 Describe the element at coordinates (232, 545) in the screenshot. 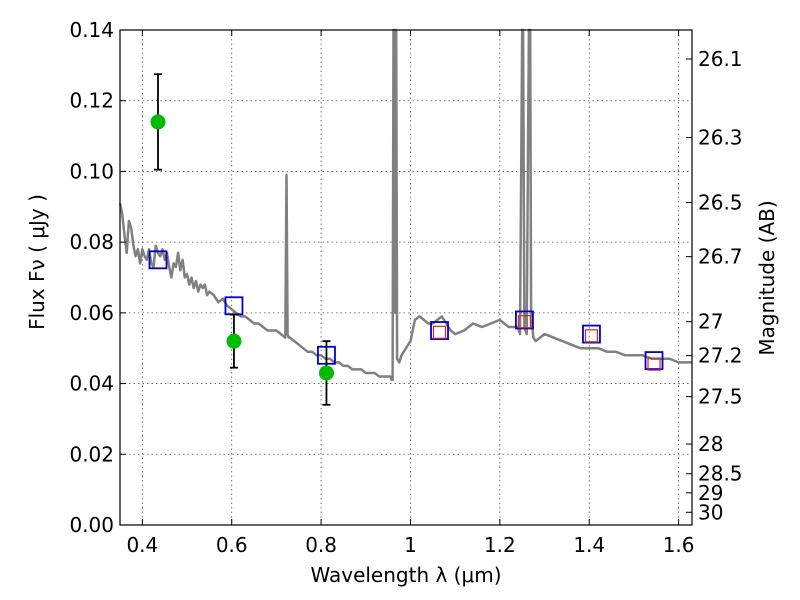

I see `x-tick-label: 0.6` at that location.